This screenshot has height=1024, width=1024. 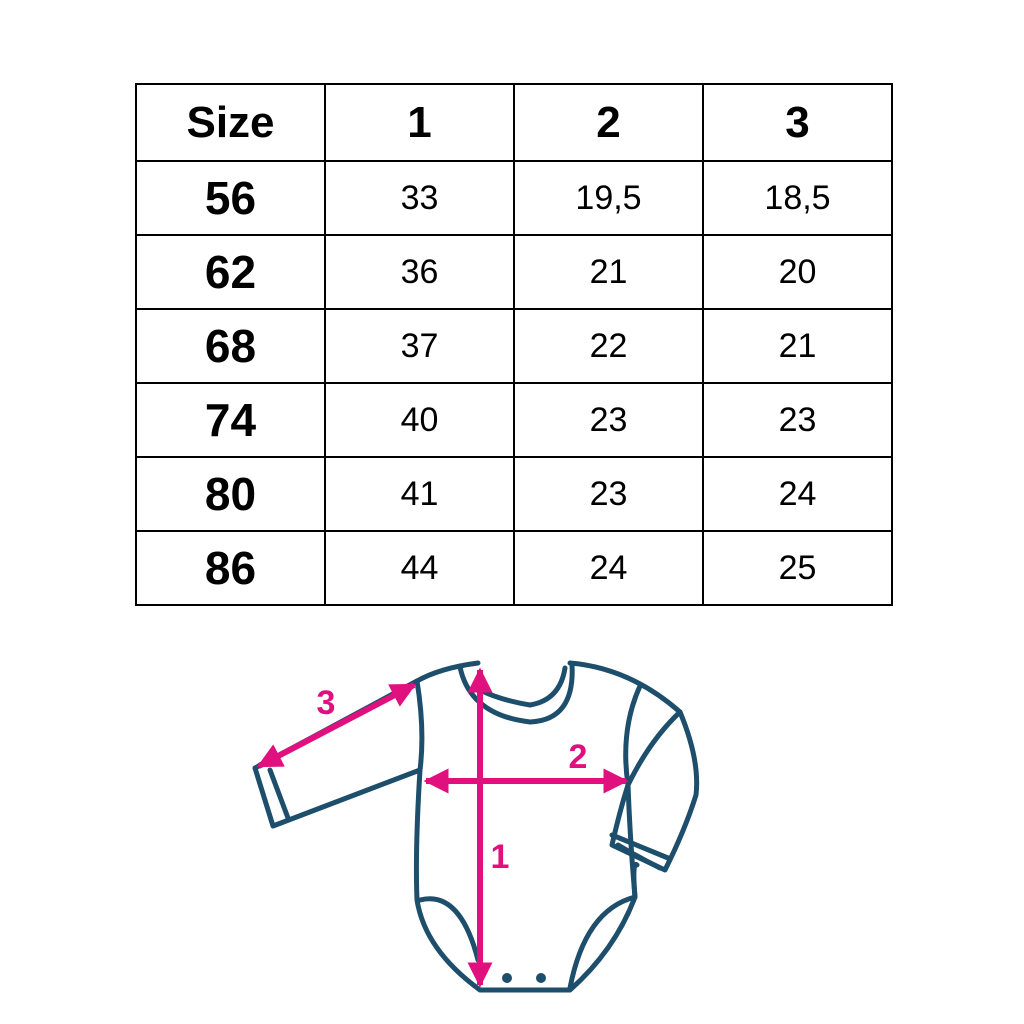 I want to click on cell: 41, so click(x=419, y=494).